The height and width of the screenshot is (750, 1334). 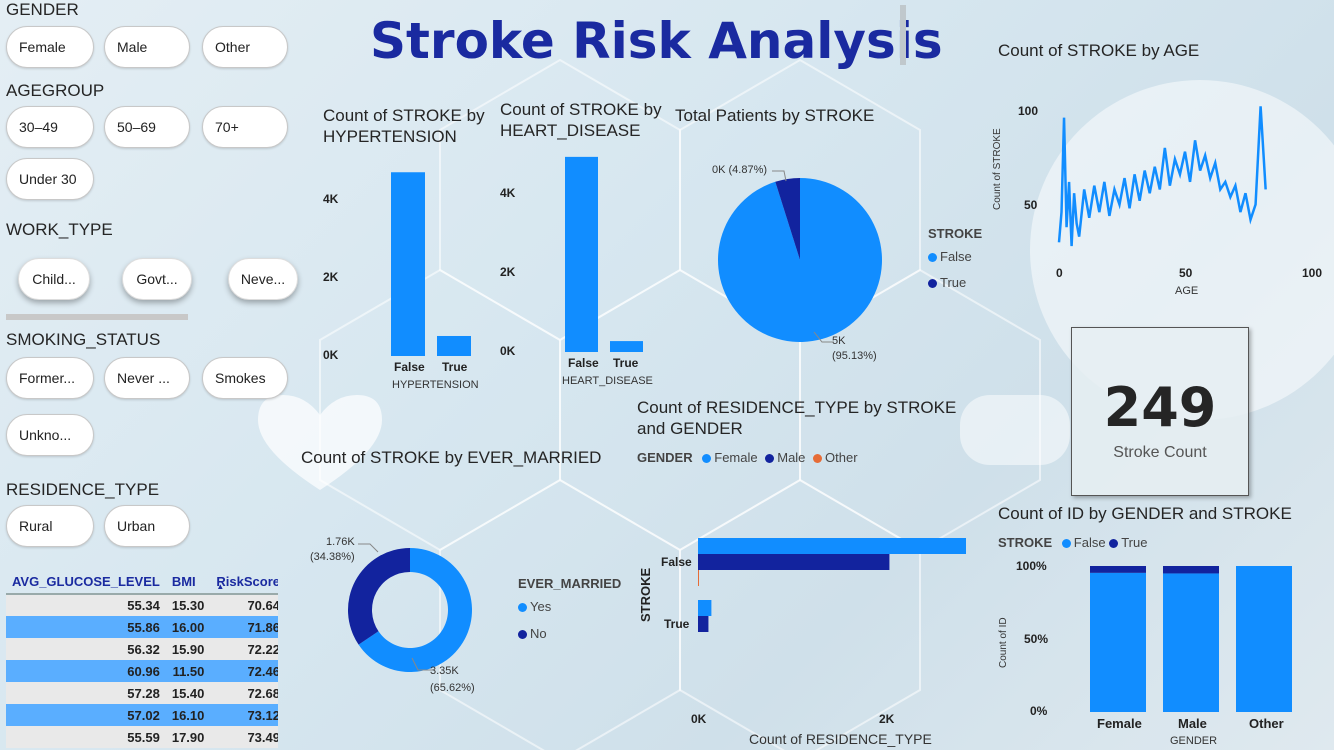 What do you see at coordinates (703, 624) in the screenshot?
I see `bar-true-male` at bounding box center [703, 624].